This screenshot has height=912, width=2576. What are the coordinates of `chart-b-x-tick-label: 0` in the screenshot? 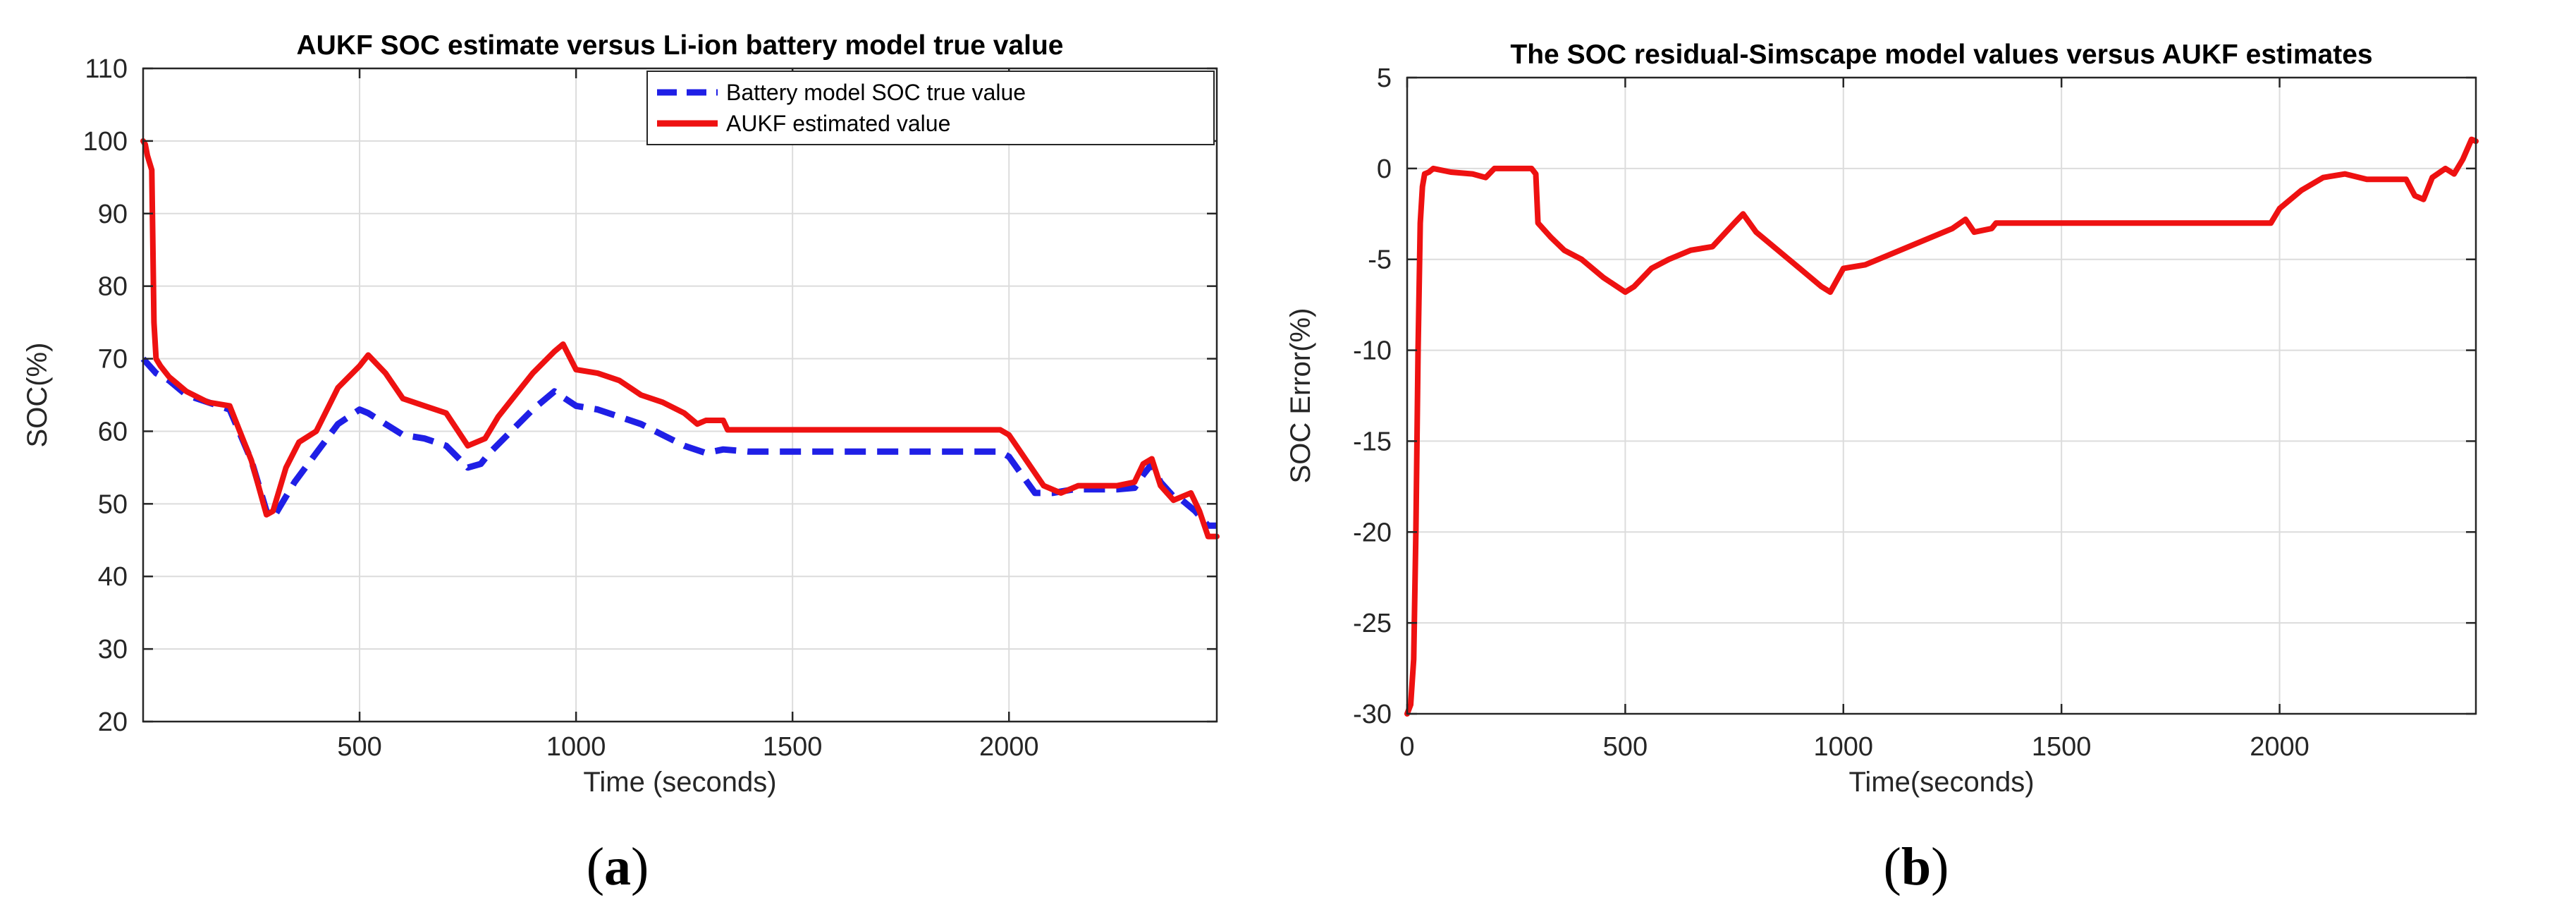 It's located at (1406, 747).